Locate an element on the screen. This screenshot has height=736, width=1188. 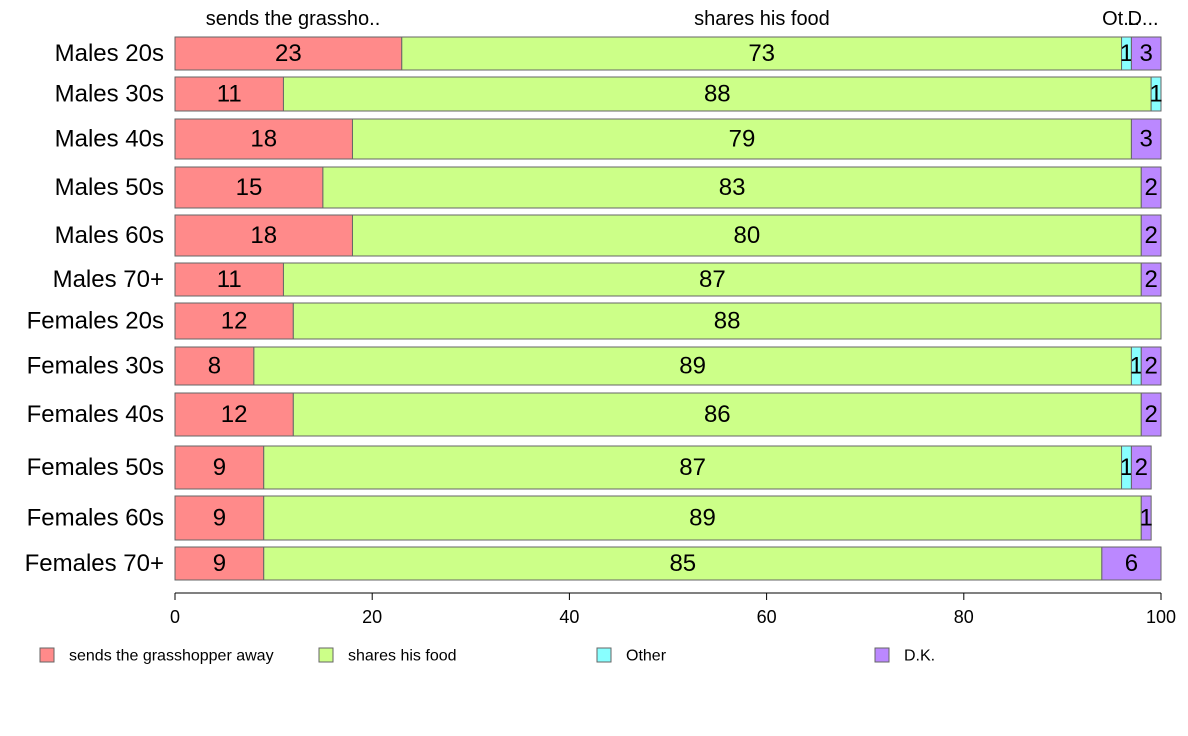
data-label: 79 is located at coordinates (742, 139).